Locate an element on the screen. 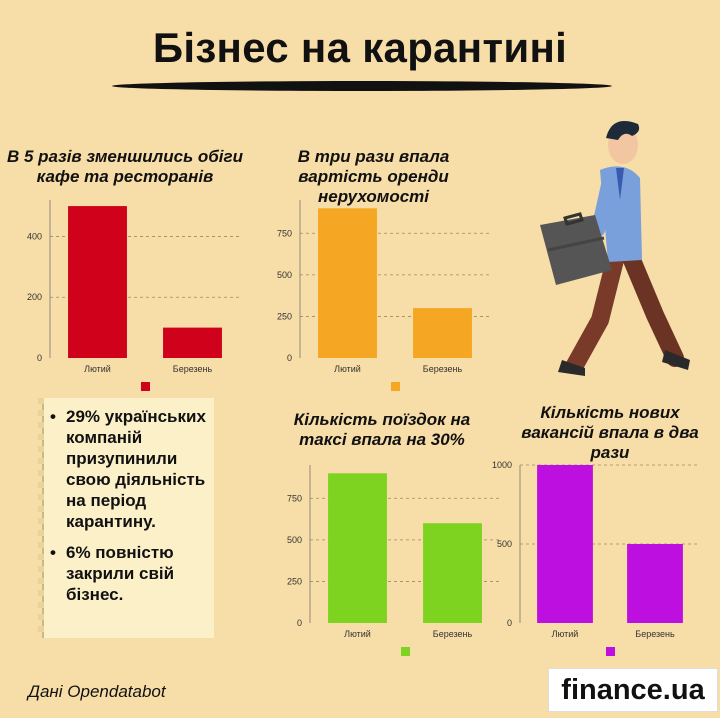 The height and width of the screenshot is (718, 720). data-source: Дані Opendatabot is located at coordinates (97, 691).